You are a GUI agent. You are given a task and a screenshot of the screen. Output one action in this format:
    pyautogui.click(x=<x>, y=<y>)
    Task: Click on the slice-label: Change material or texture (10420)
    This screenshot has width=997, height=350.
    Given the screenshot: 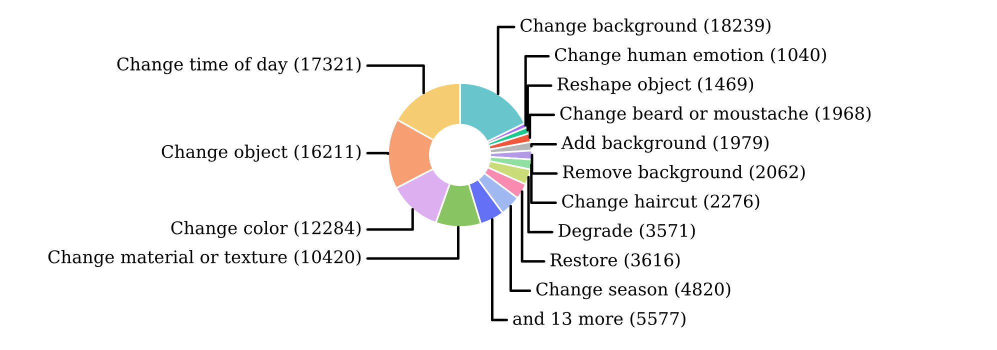 What is the action you would take?
    pyautogui.click(x=204, y=258)
    